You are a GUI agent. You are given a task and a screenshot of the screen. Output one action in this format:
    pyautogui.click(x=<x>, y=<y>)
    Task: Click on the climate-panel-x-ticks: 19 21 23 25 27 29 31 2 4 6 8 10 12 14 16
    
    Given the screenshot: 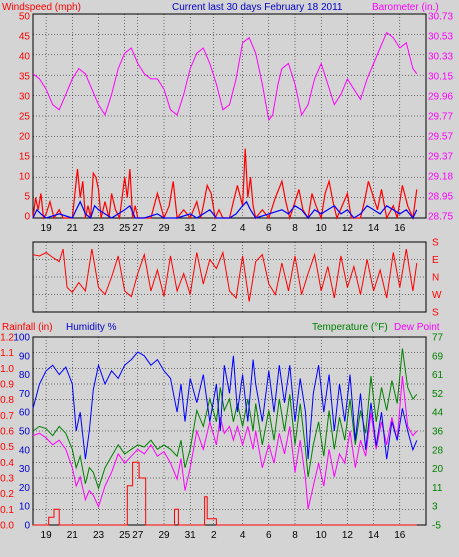 What is the action you would take?
    pyautogui.click(x=223, y=535)
    